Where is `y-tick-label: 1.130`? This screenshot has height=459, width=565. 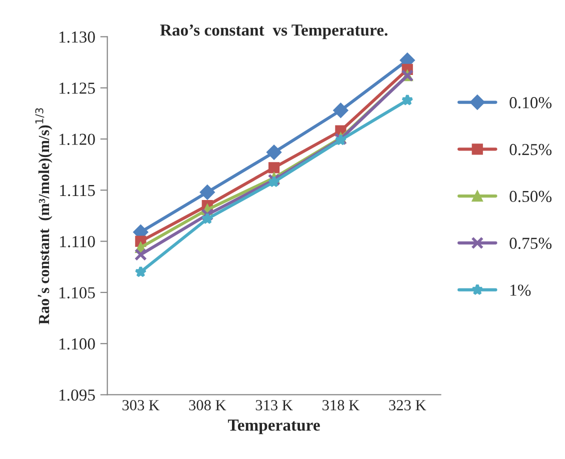
y-tick-label: 1.130 is located at coordinates (77, 37).